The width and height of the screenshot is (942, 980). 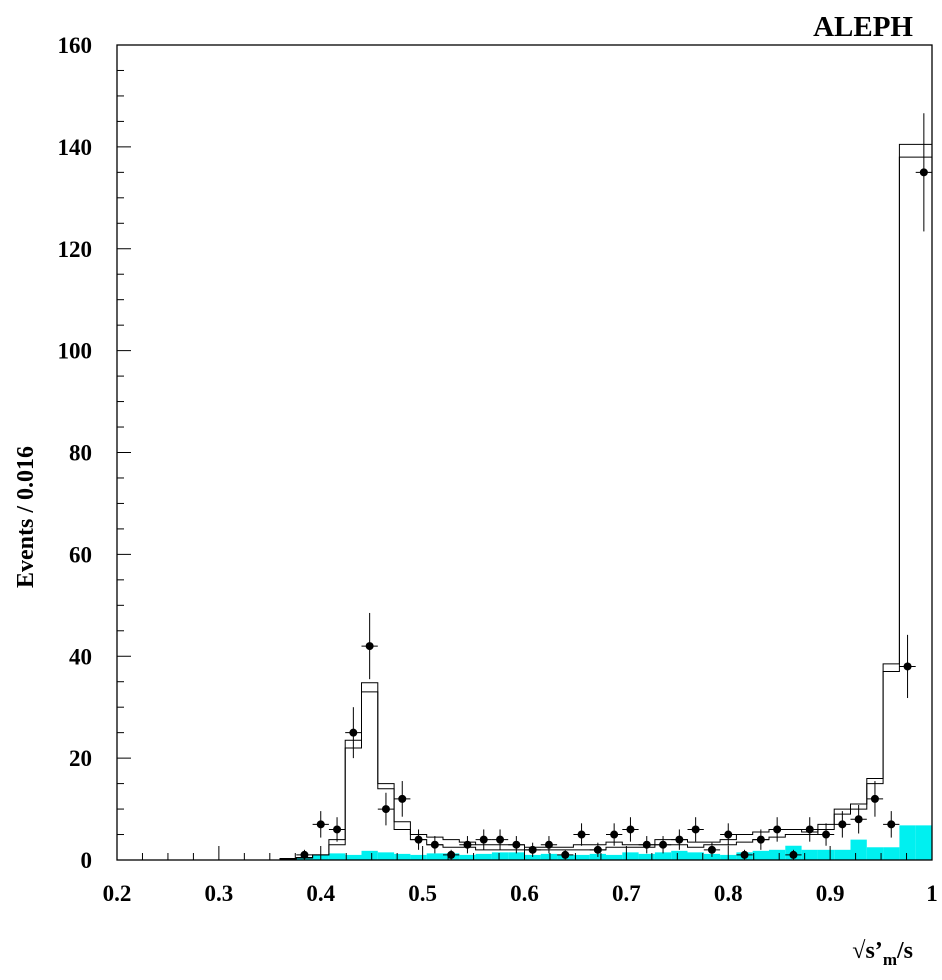 I want to click on x-tick-label: 0.5, so click(x=422, y=893).